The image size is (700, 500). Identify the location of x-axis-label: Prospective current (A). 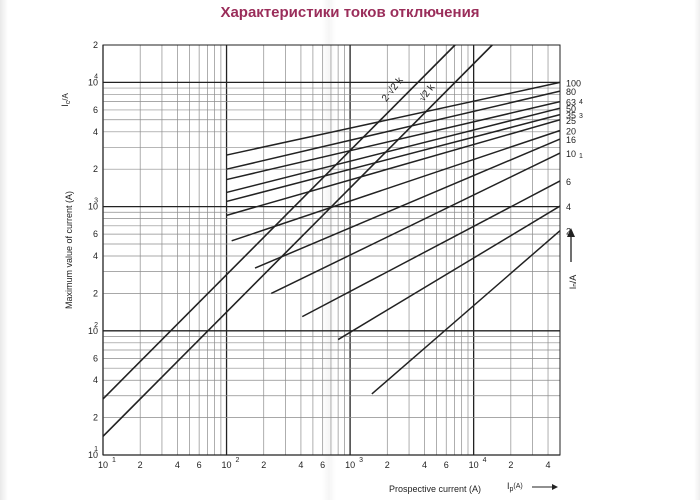
(435, 489).